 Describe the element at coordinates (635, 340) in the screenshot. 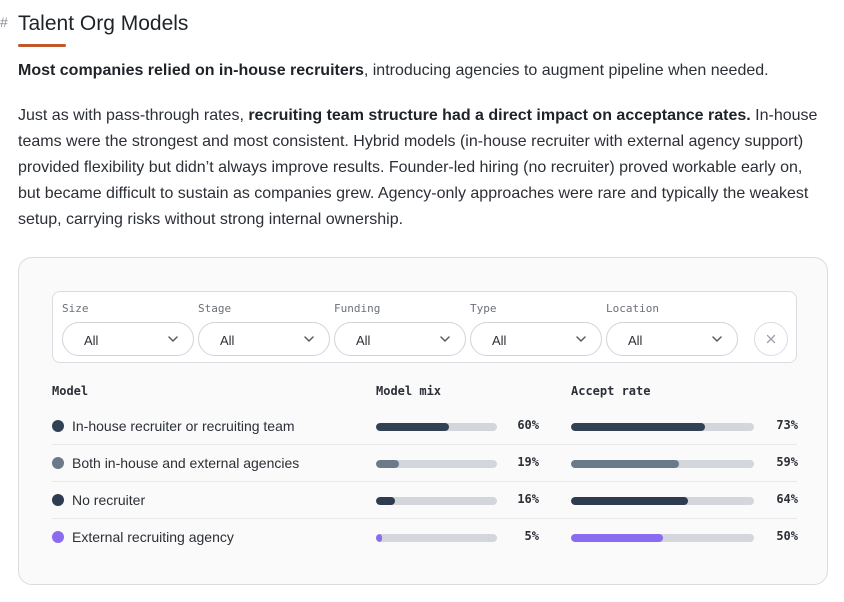

I see `location-select-value: All` at that location.